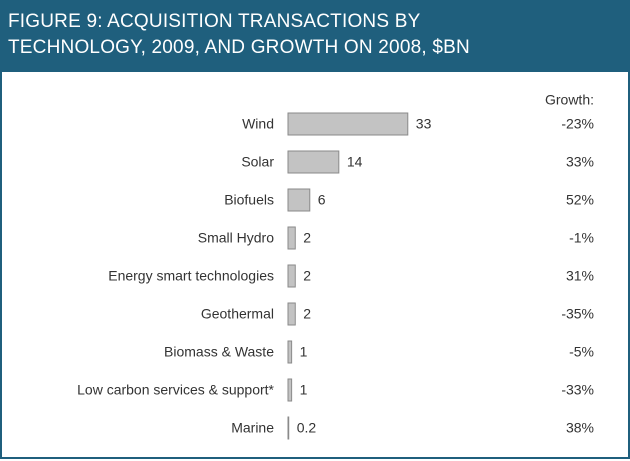 Image resolution: width=630 pixels, height=461 pixels. I want to click on value-label: 14, so click(355, 162).